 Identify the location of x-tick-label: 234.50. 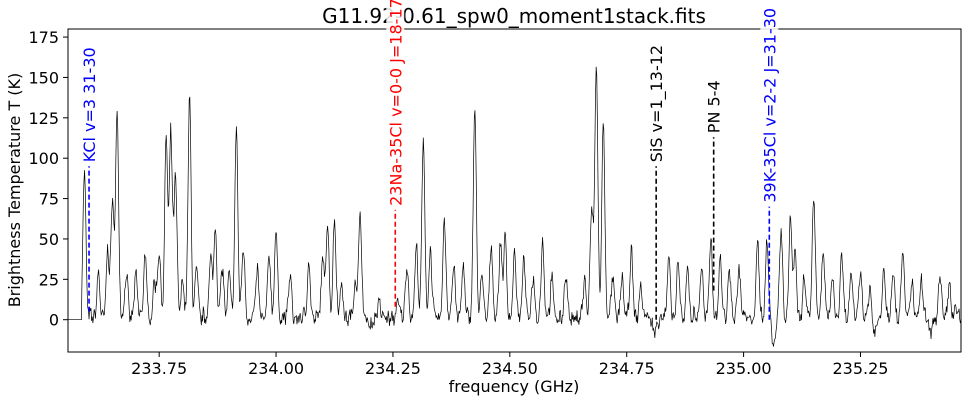
(510, 368).